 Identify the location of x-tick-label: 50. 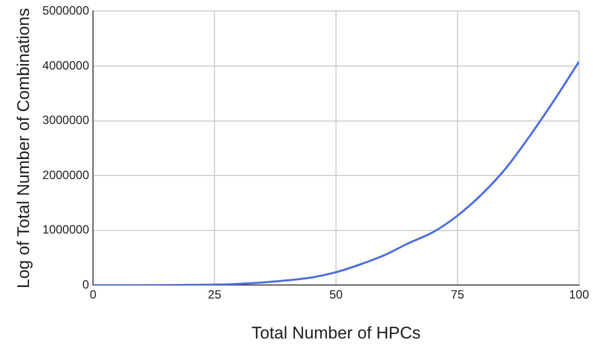
(336, 295).